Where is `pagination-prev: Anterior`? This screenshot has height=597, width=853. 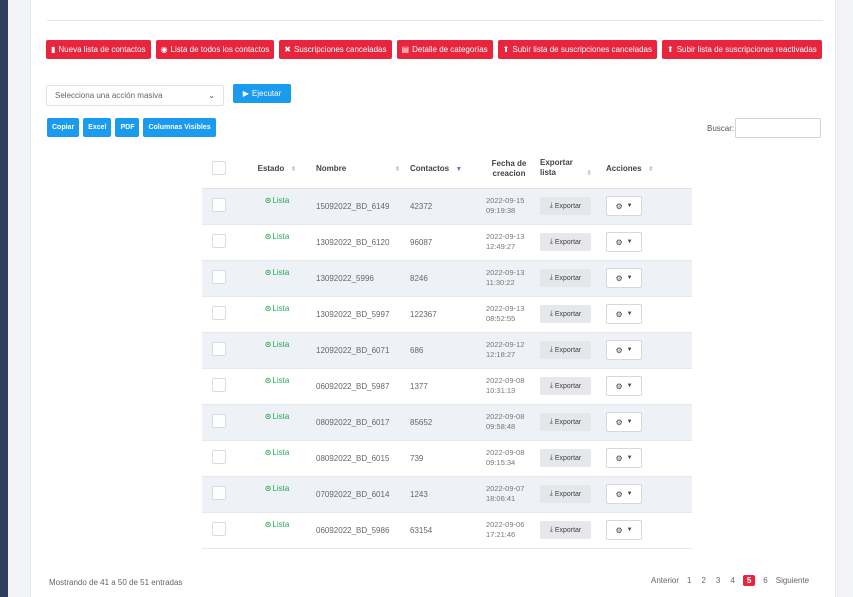
pagination-prev: Anterior is located at coordinates (665, 580).